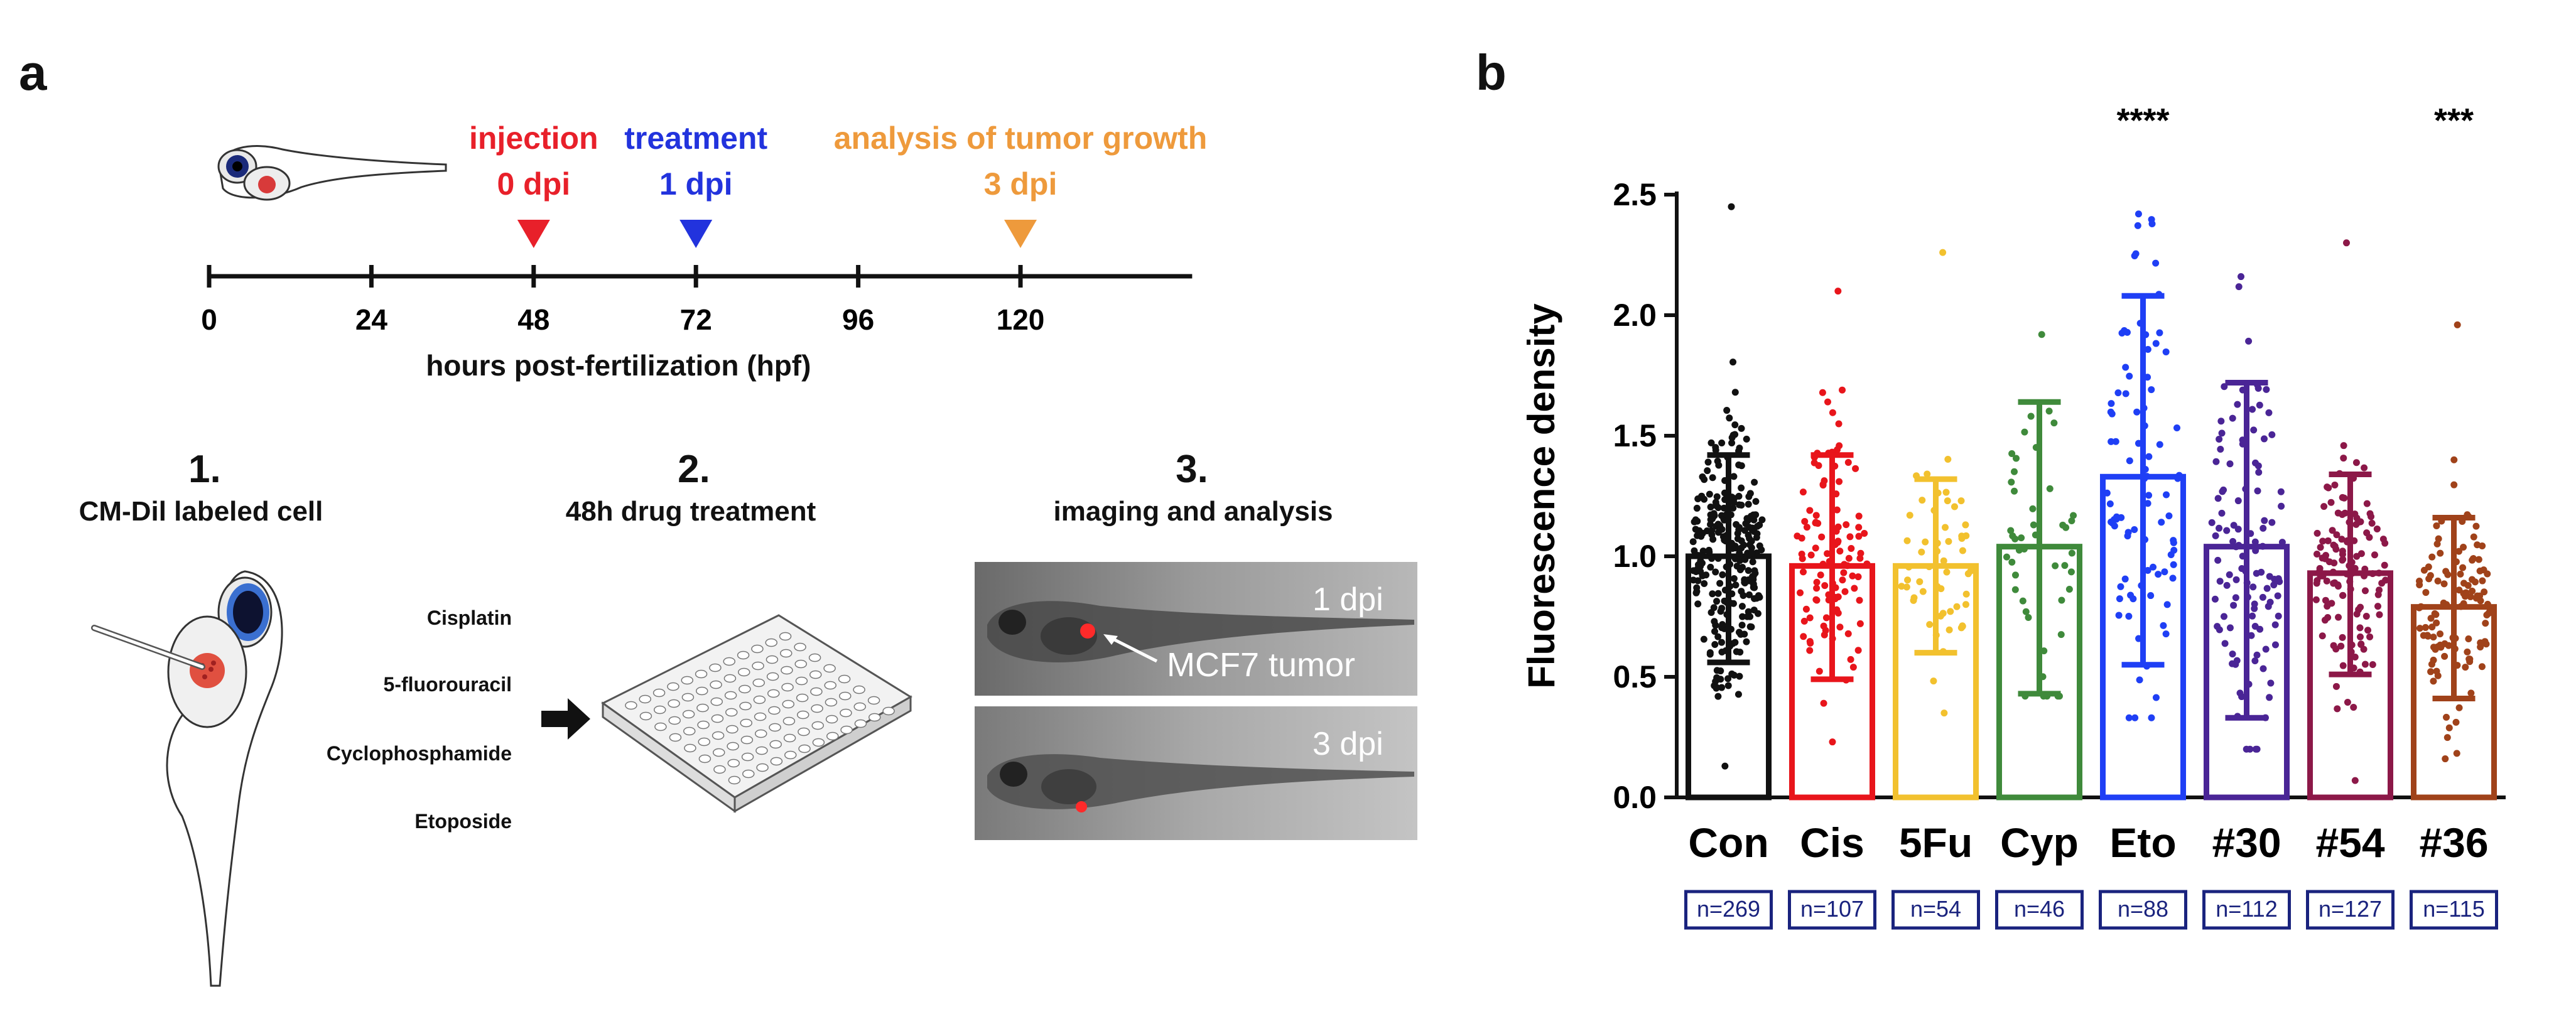  Describe the element at coordinates (2040, 515) in the screenshot. I see `data-points` at that location.